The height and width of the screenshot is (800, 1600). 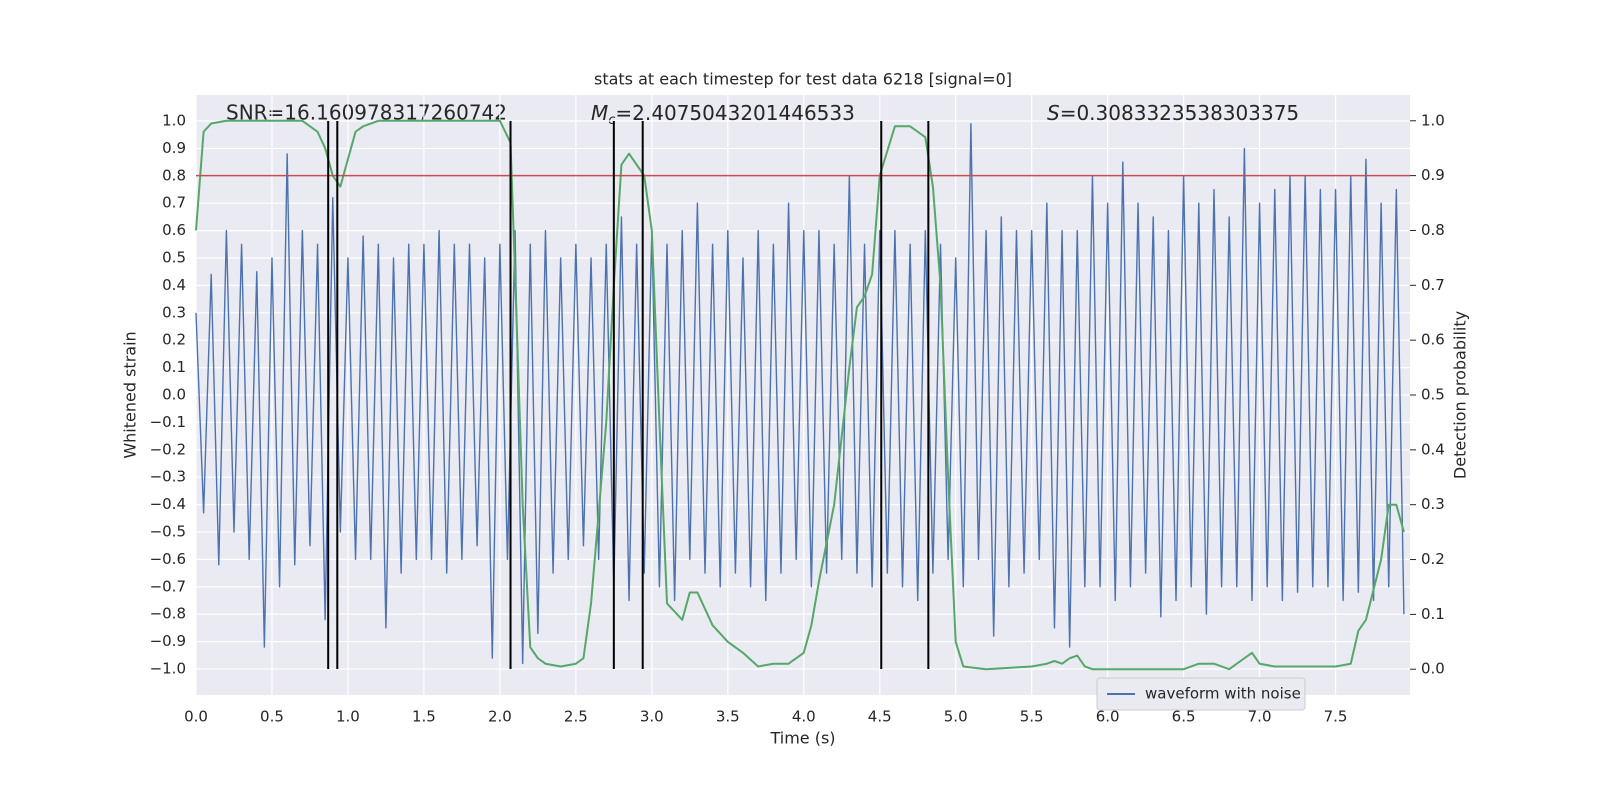 I want to click on y-axis-label: Whitened strain, so click(x=130, y=394).